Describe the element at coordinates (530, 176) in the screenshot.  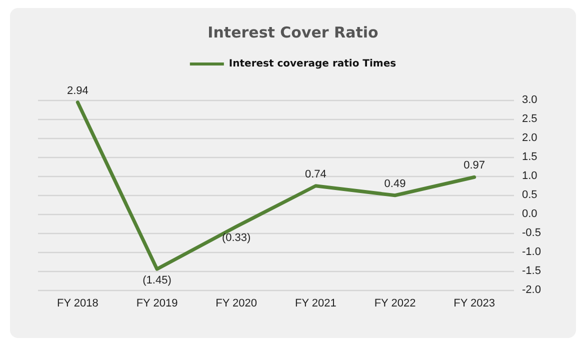
I see `y-tick-label: 1.0` at that location.